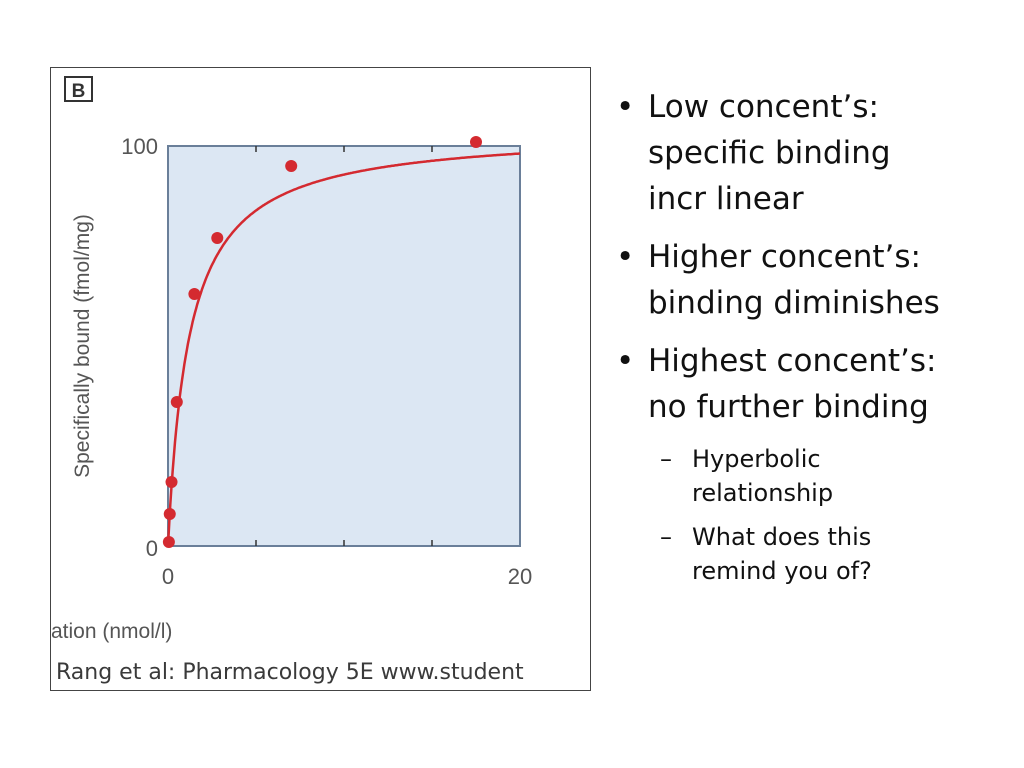 This screenshot has width=1024, height=768. Describe the element at coordinates (520, 576) in the screenshot. I see `x-tick-label: 20` at that location.